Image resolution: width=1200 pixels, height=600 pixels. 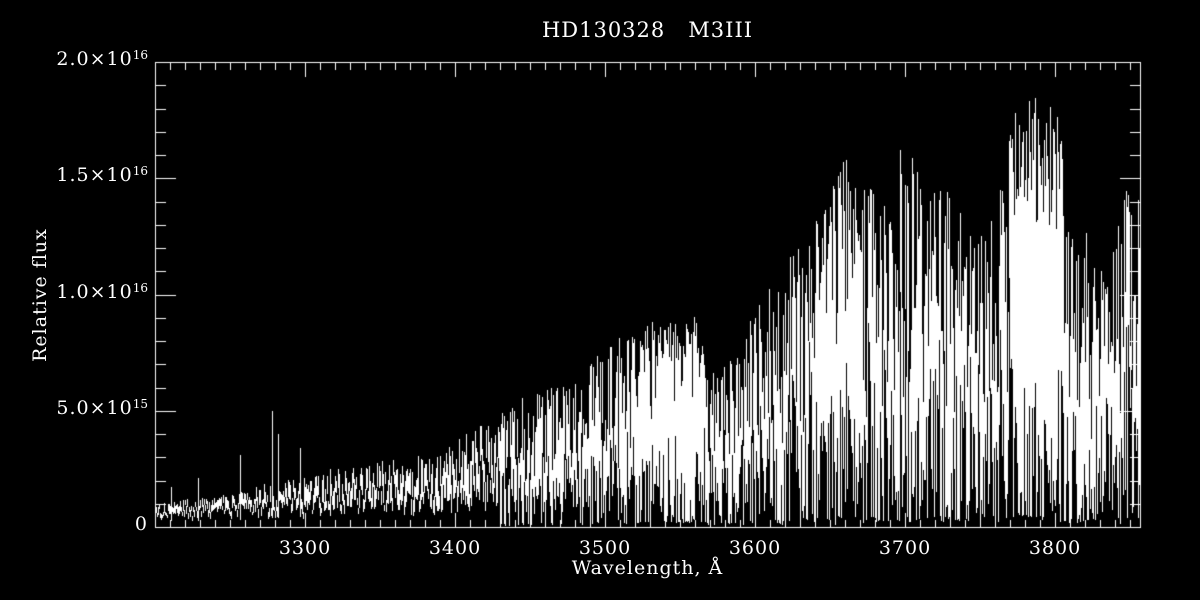 I want to click on y-tick-label: 0, so click(x=141, y=524).